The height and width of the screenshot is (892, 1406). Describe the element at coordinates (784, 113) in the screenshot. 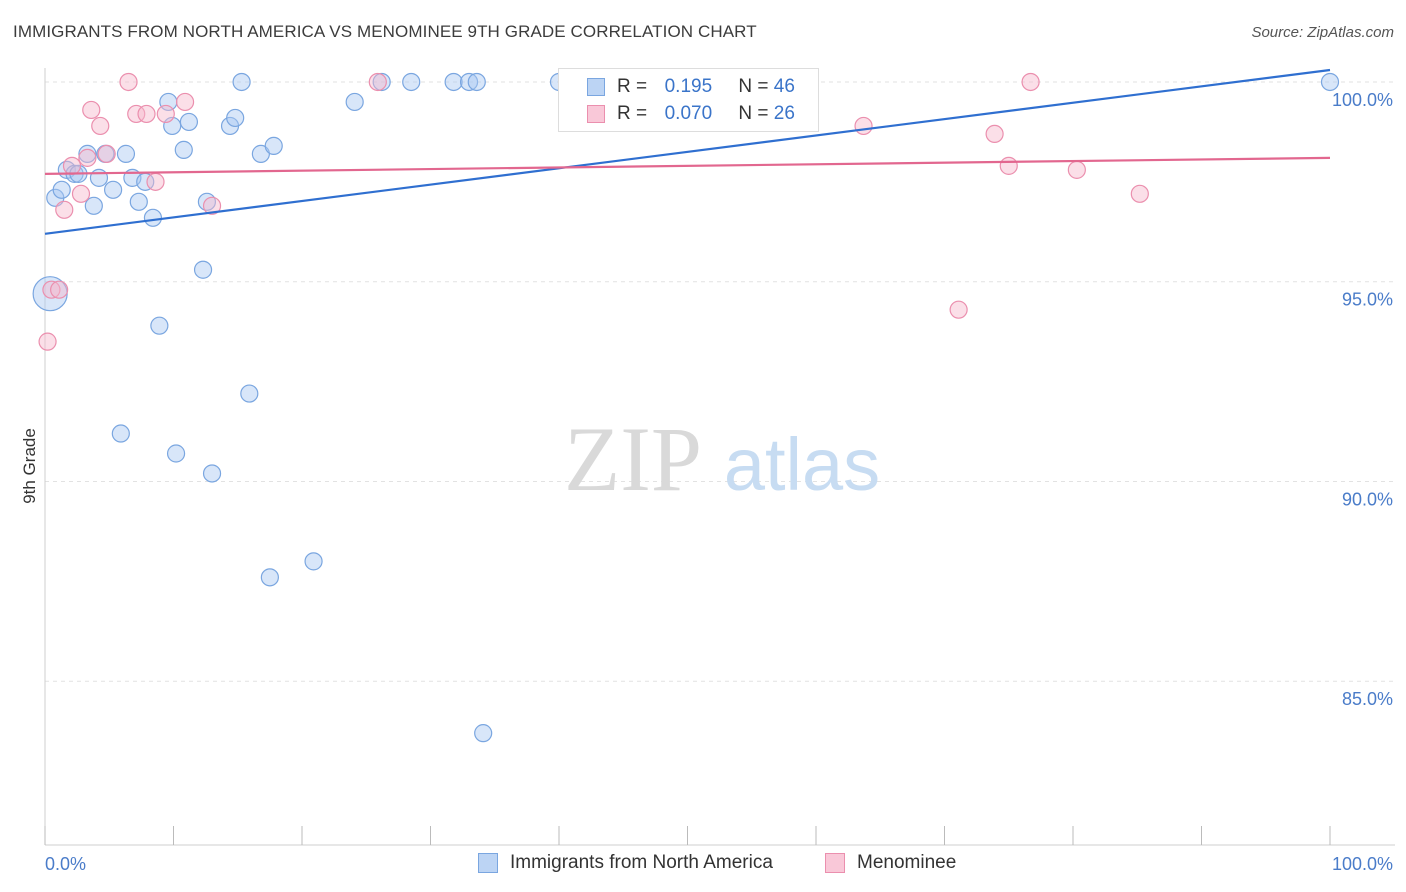

I see `n-value: 26` at that location.